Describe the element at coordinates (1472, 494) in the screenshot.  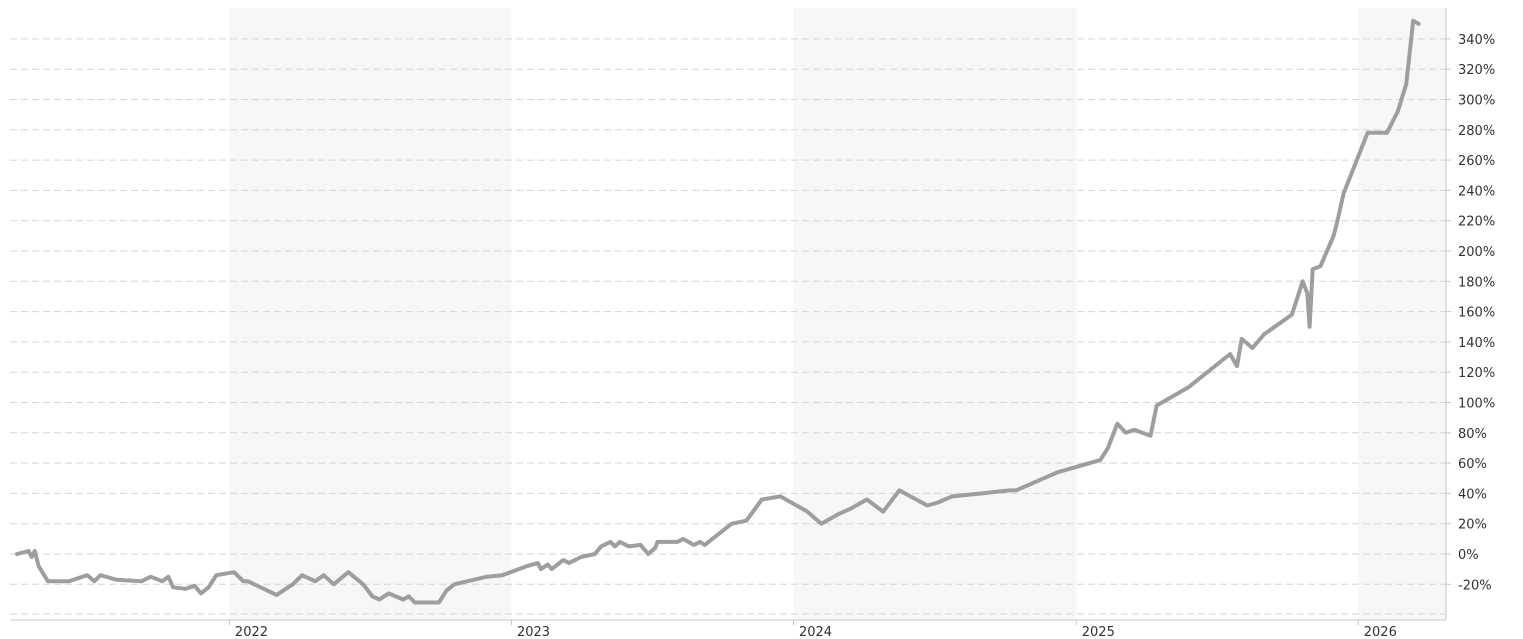
I see `y-tick-label: 40%` at that location.